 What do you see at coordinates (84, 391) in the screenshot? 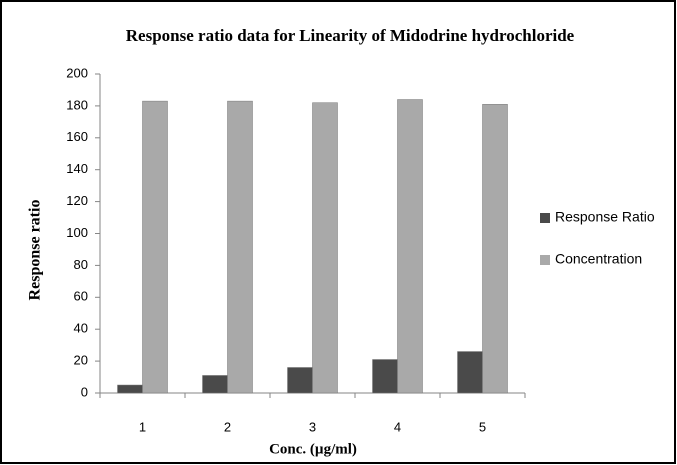
I see `y-tick-label: 0` at bounding box center [84, 391].